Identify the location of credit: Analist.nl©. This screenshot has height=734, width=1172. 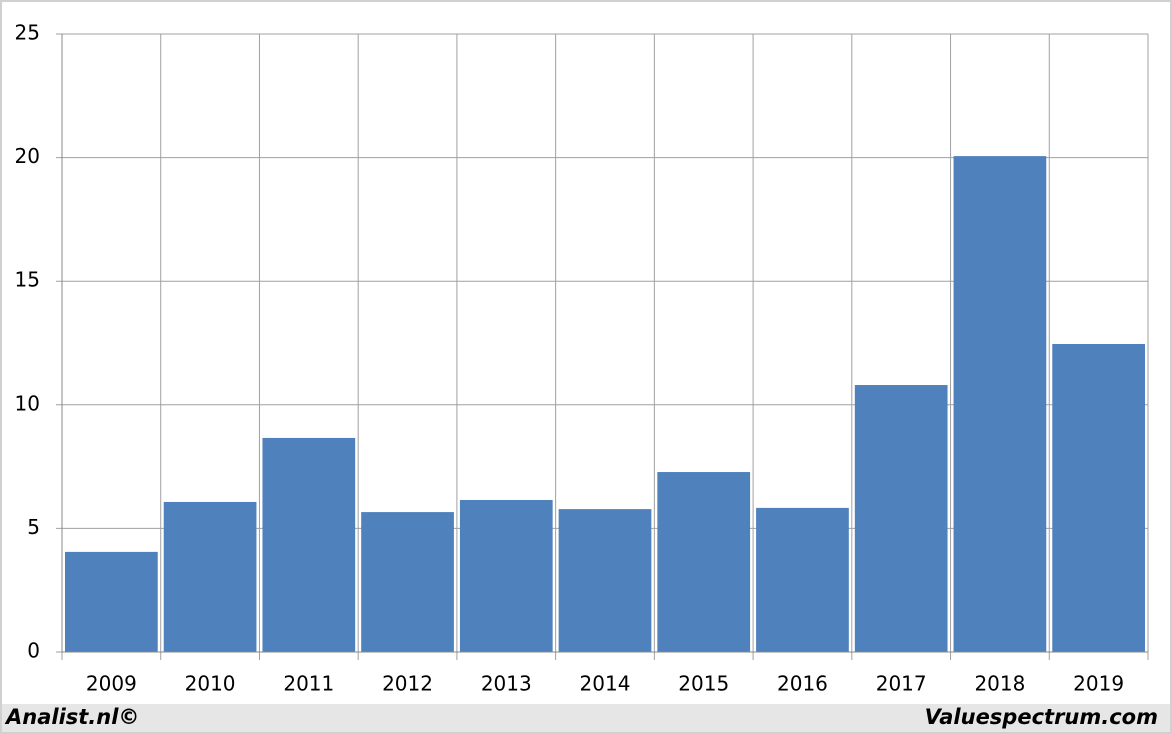
(71, 717).